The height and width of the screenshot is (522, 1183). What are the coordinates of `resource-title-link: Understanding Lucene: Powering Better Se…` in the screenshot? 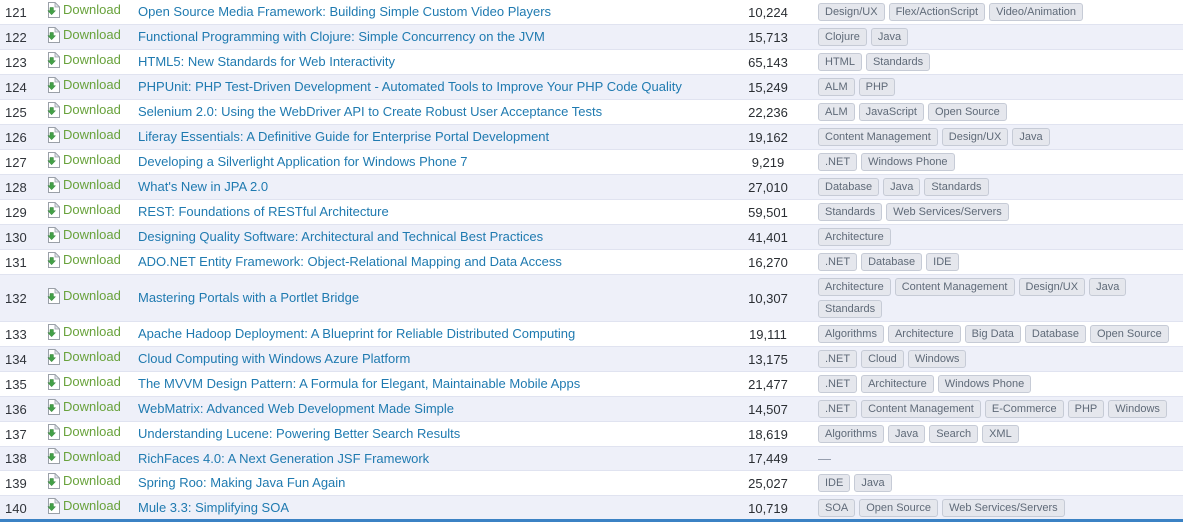 It's located at (299, 433).